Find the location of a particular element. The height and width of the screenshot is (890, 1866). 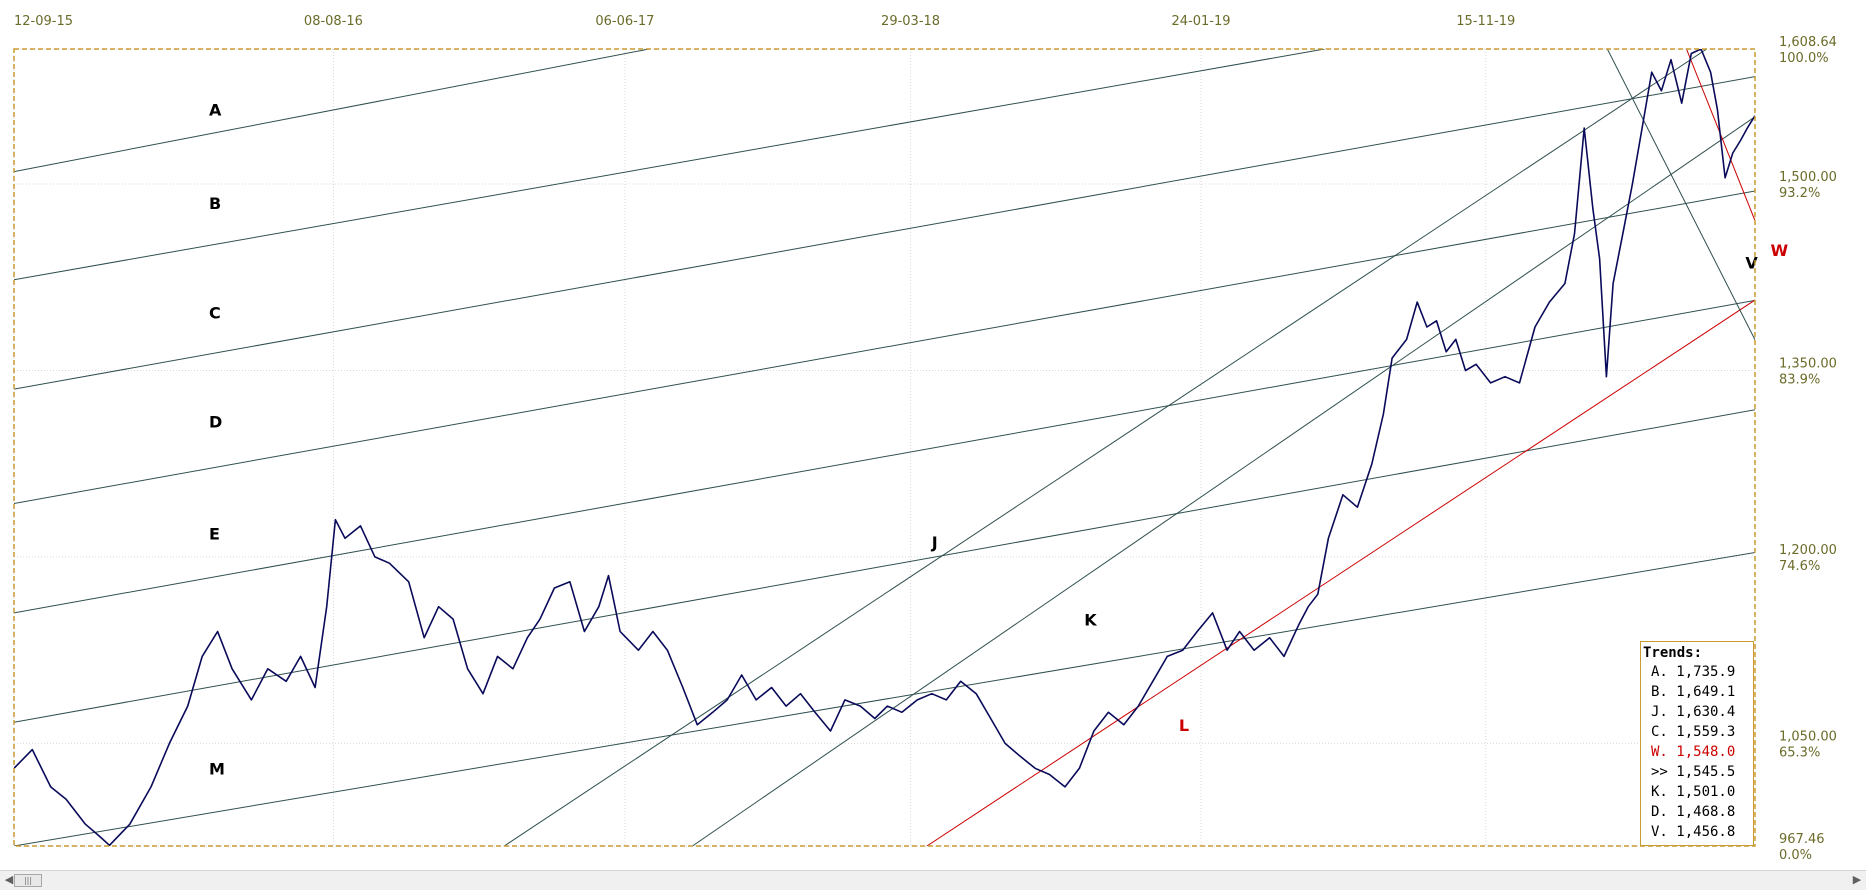

trendline-label: K is located at coordinates (1090, 619).